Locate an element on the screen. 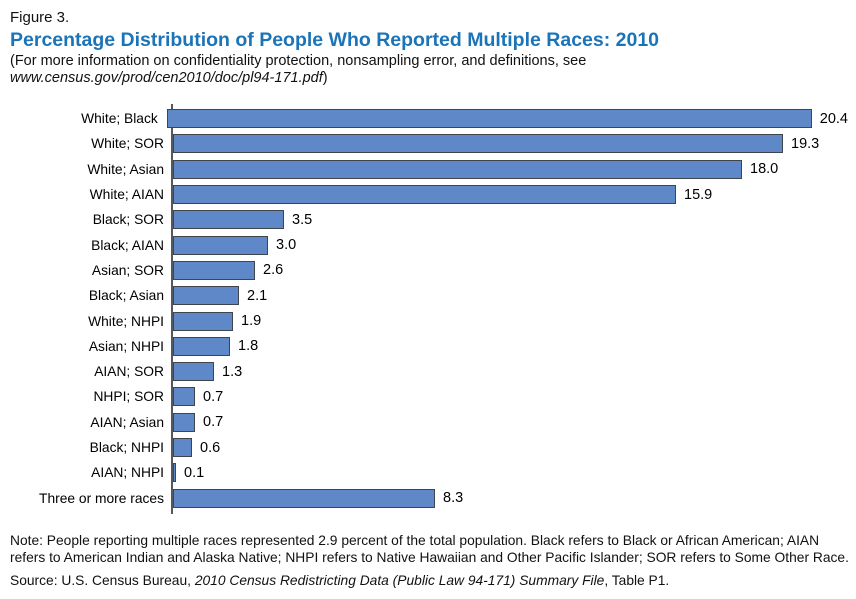 This screenshot has width=856, height=599. bar-row: White; SOR 19.3 is located at coordinates (429, 143).